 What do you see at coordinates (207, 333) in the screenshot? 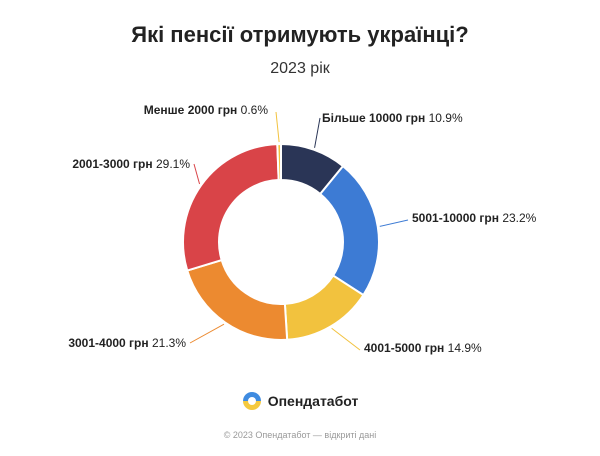
I see `leader-line-3001-4000-грн` at bounding box center [207, 333].